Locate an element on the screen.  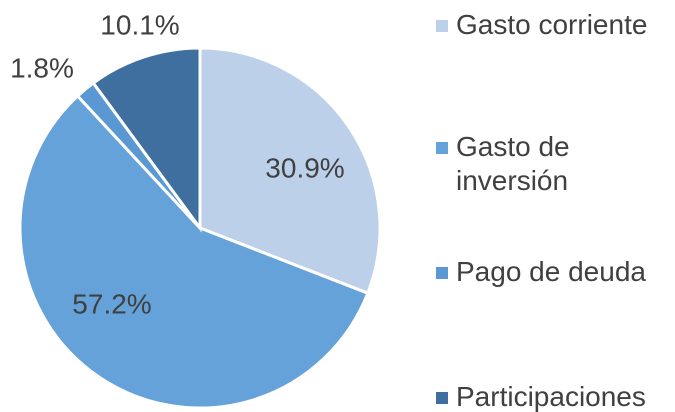
legend-item: Participaciones is located at coordinates (552, 396).